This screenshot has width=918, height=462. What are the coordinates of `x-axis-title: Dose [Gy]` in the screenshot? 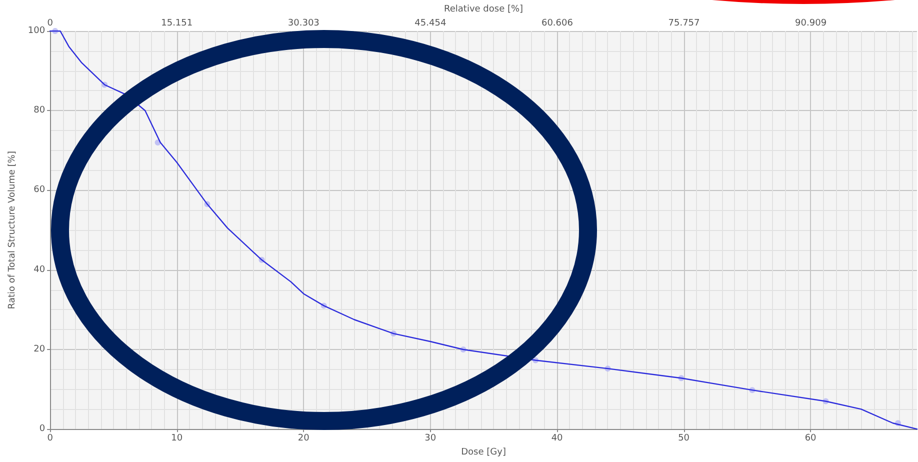 It's located at (483, 453).